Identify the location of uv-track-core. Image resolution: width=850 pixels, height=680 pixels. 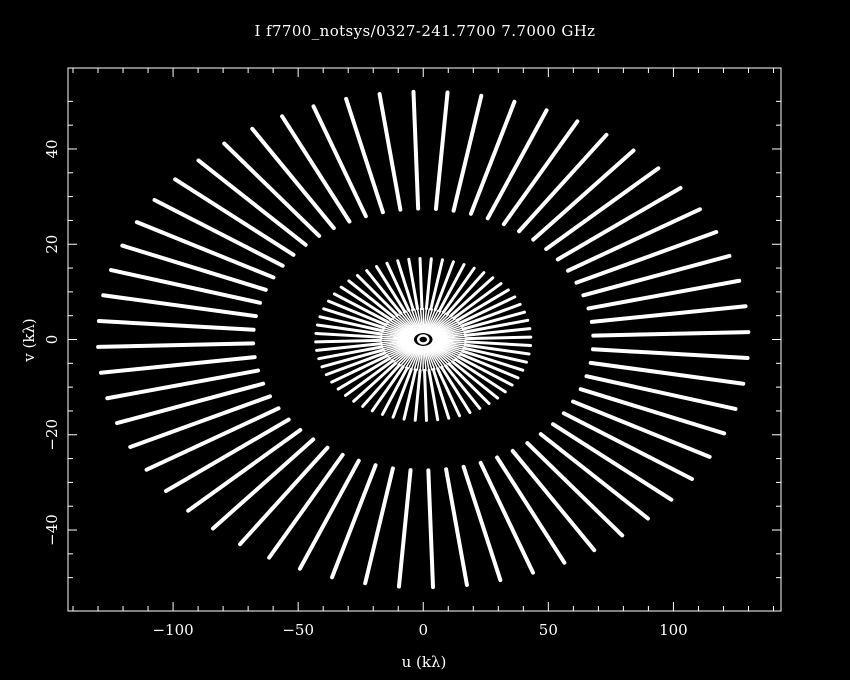
(423, 339).